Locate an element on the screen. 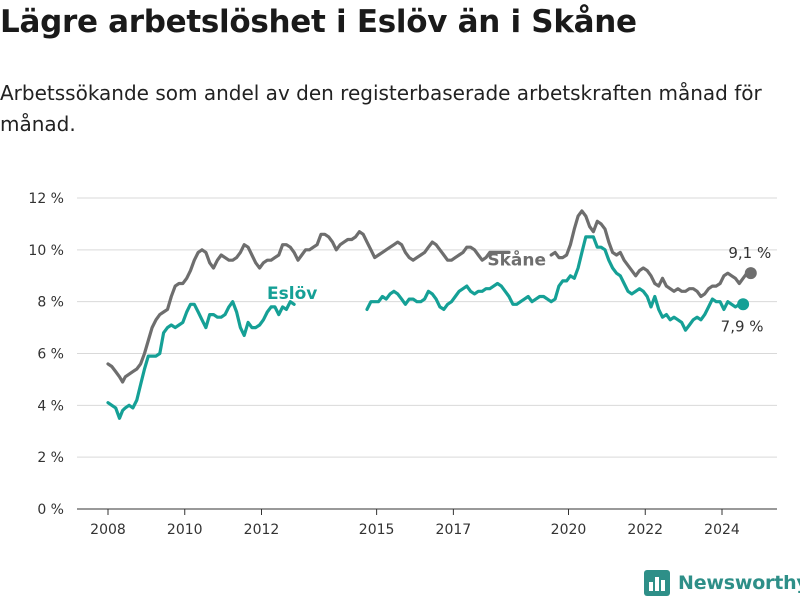 This screenshot has width=800, height=600. x-tick-label: 2020 is located at coordinates (569, 530).